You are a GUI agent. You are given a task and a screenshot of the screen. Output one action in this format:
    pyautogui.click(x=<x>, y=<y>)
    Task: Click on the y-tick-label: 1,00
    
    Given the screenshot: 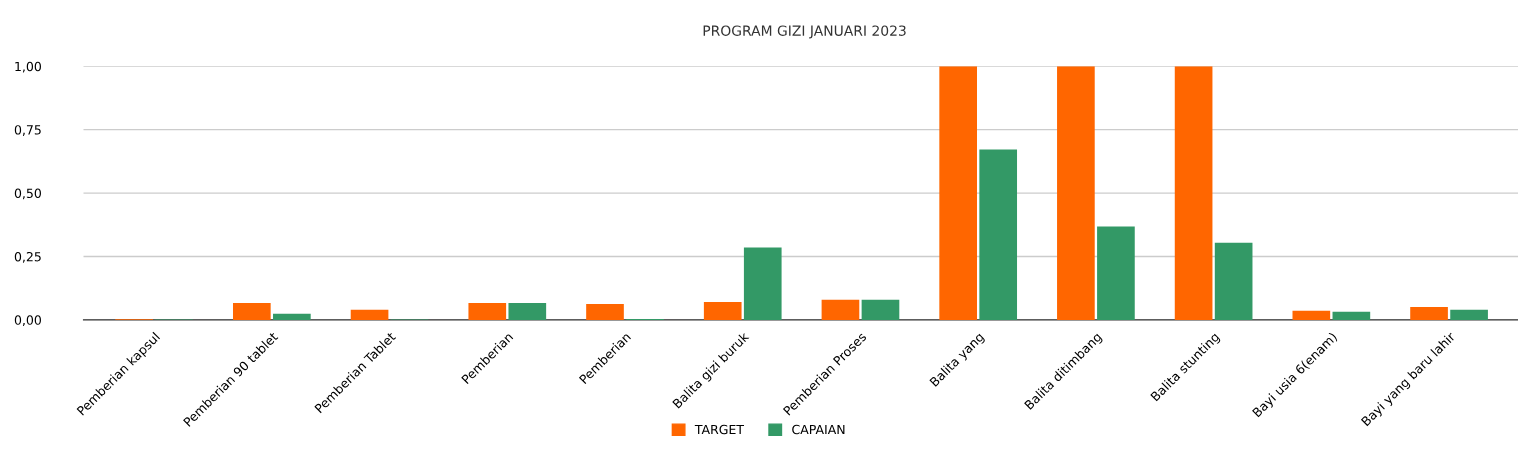 What is the action you would take?
    pyautogui.click(x=28, y=67)
    